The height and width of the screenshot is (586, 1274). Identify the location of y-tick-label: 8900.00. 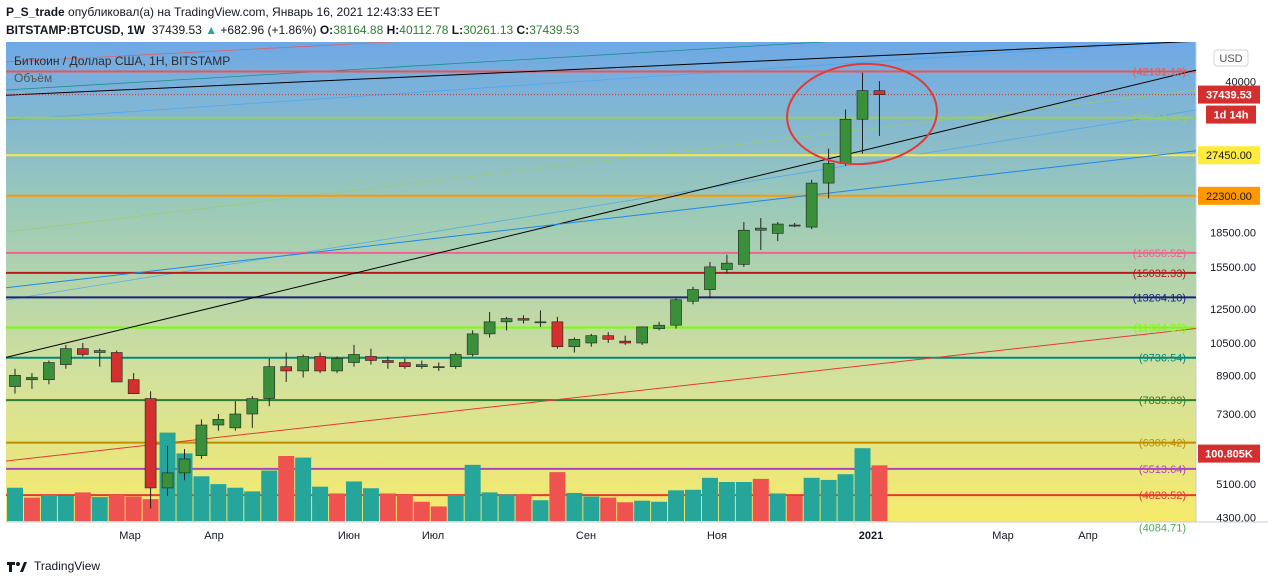
(1236, 376).